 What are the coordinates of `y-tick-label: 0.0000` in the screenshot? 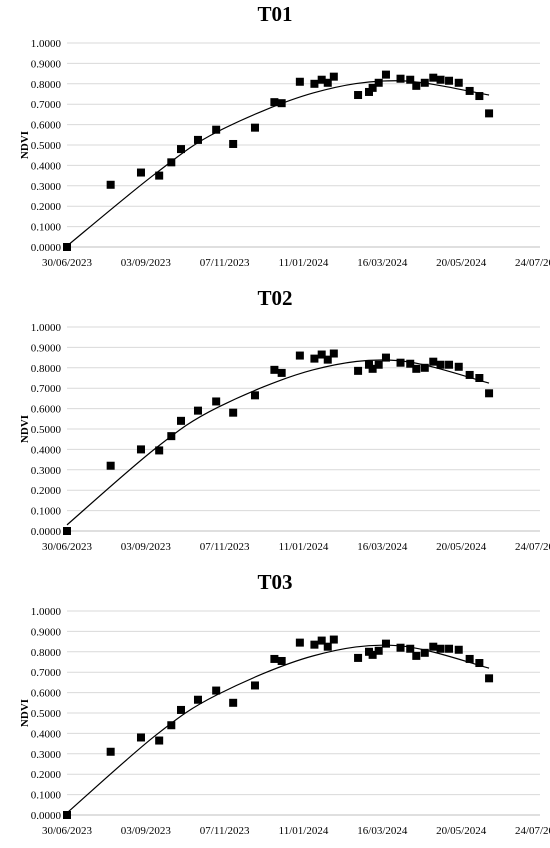 It's located at (46, 816).